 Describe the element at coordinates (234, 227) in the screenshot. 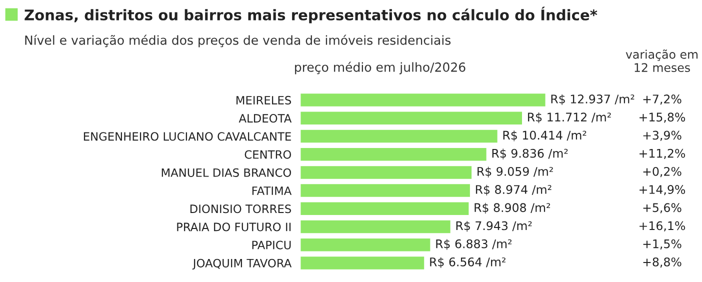

I see `y-tick-label: PRAIA DO FUTURO II` at that location.